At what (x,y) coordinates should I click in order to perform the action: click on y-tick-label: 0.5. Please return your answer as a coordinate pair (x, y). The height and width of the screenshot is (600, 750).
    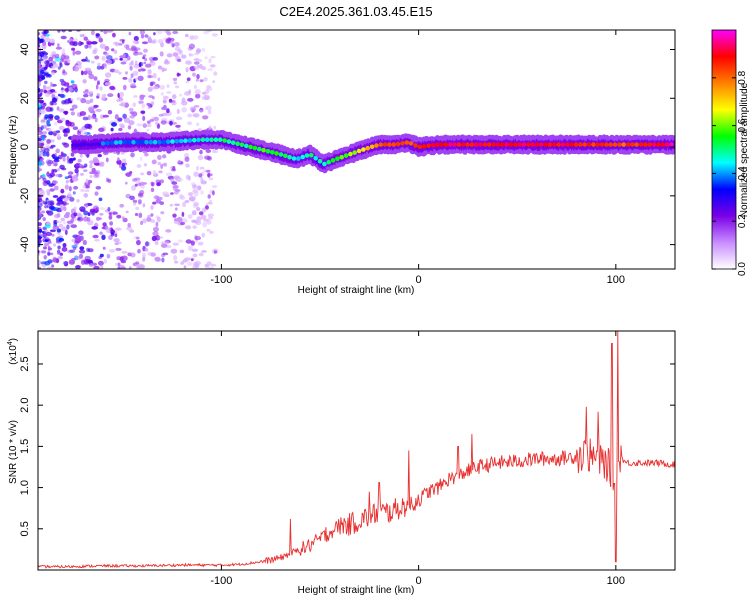
    Looking at the image, I should click on (25, 528).